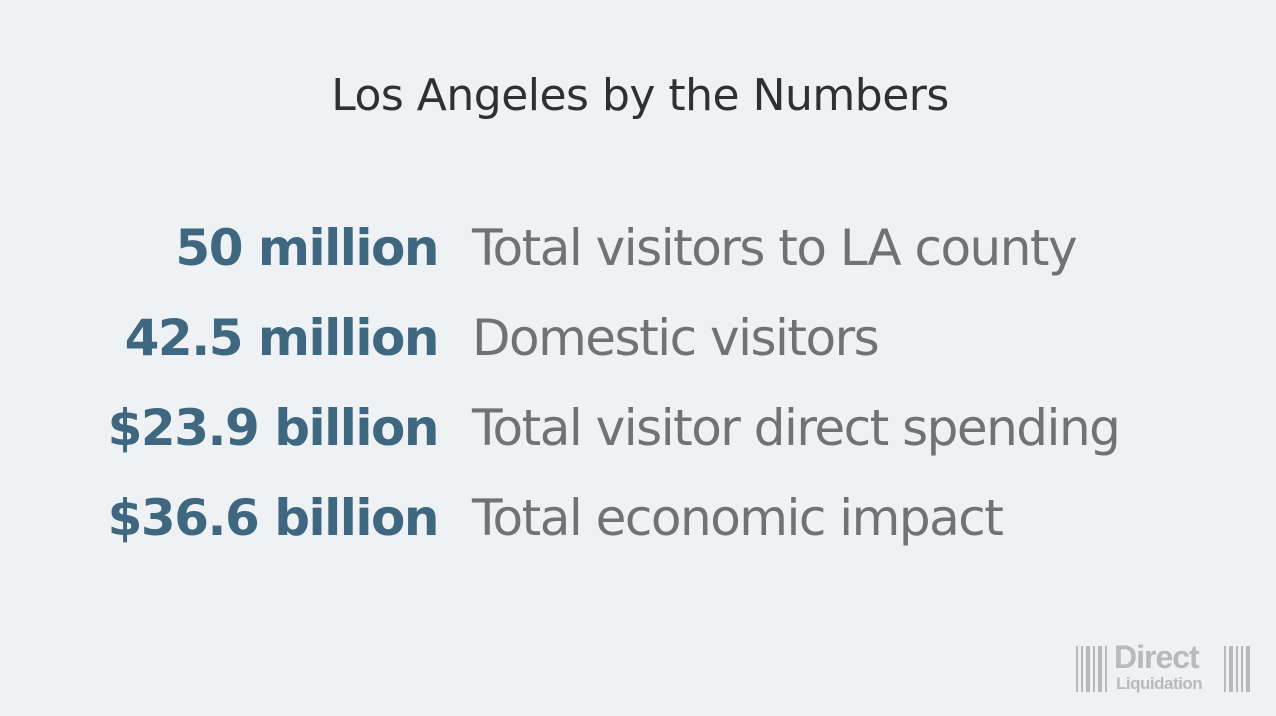 The height and width of the screenshot is (716, 1276). I want to click on stat-label: Total visitors to LA county, so click(775, 248).